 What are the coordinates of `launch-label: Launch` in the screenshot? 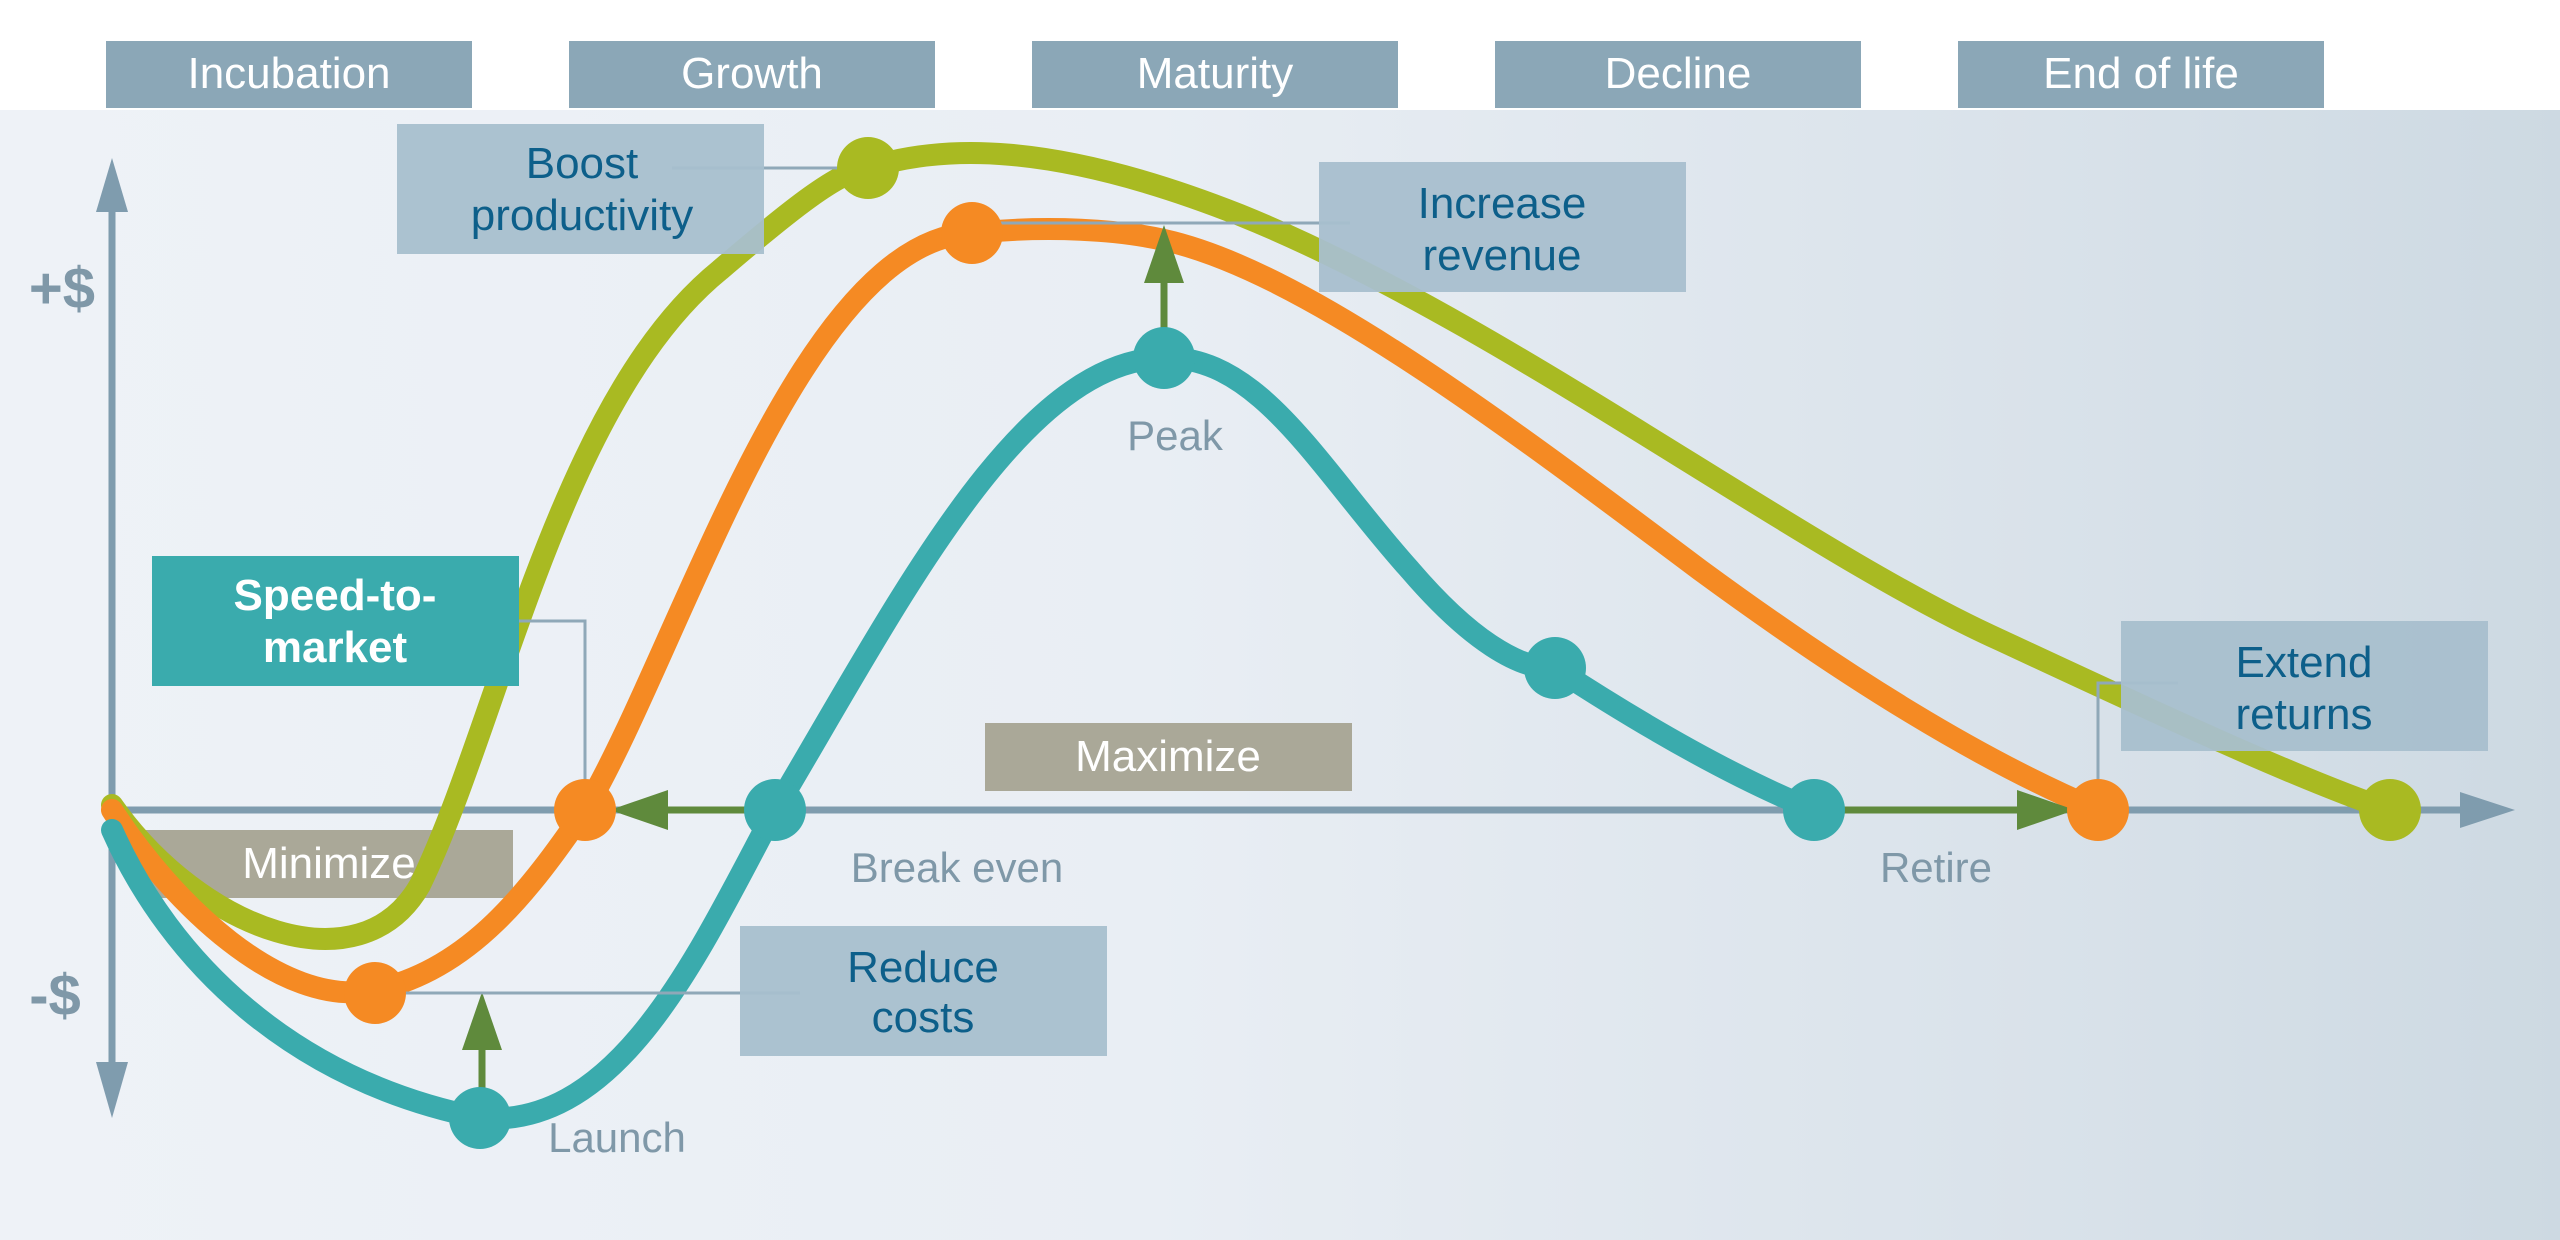 It's located at (617, 1137).